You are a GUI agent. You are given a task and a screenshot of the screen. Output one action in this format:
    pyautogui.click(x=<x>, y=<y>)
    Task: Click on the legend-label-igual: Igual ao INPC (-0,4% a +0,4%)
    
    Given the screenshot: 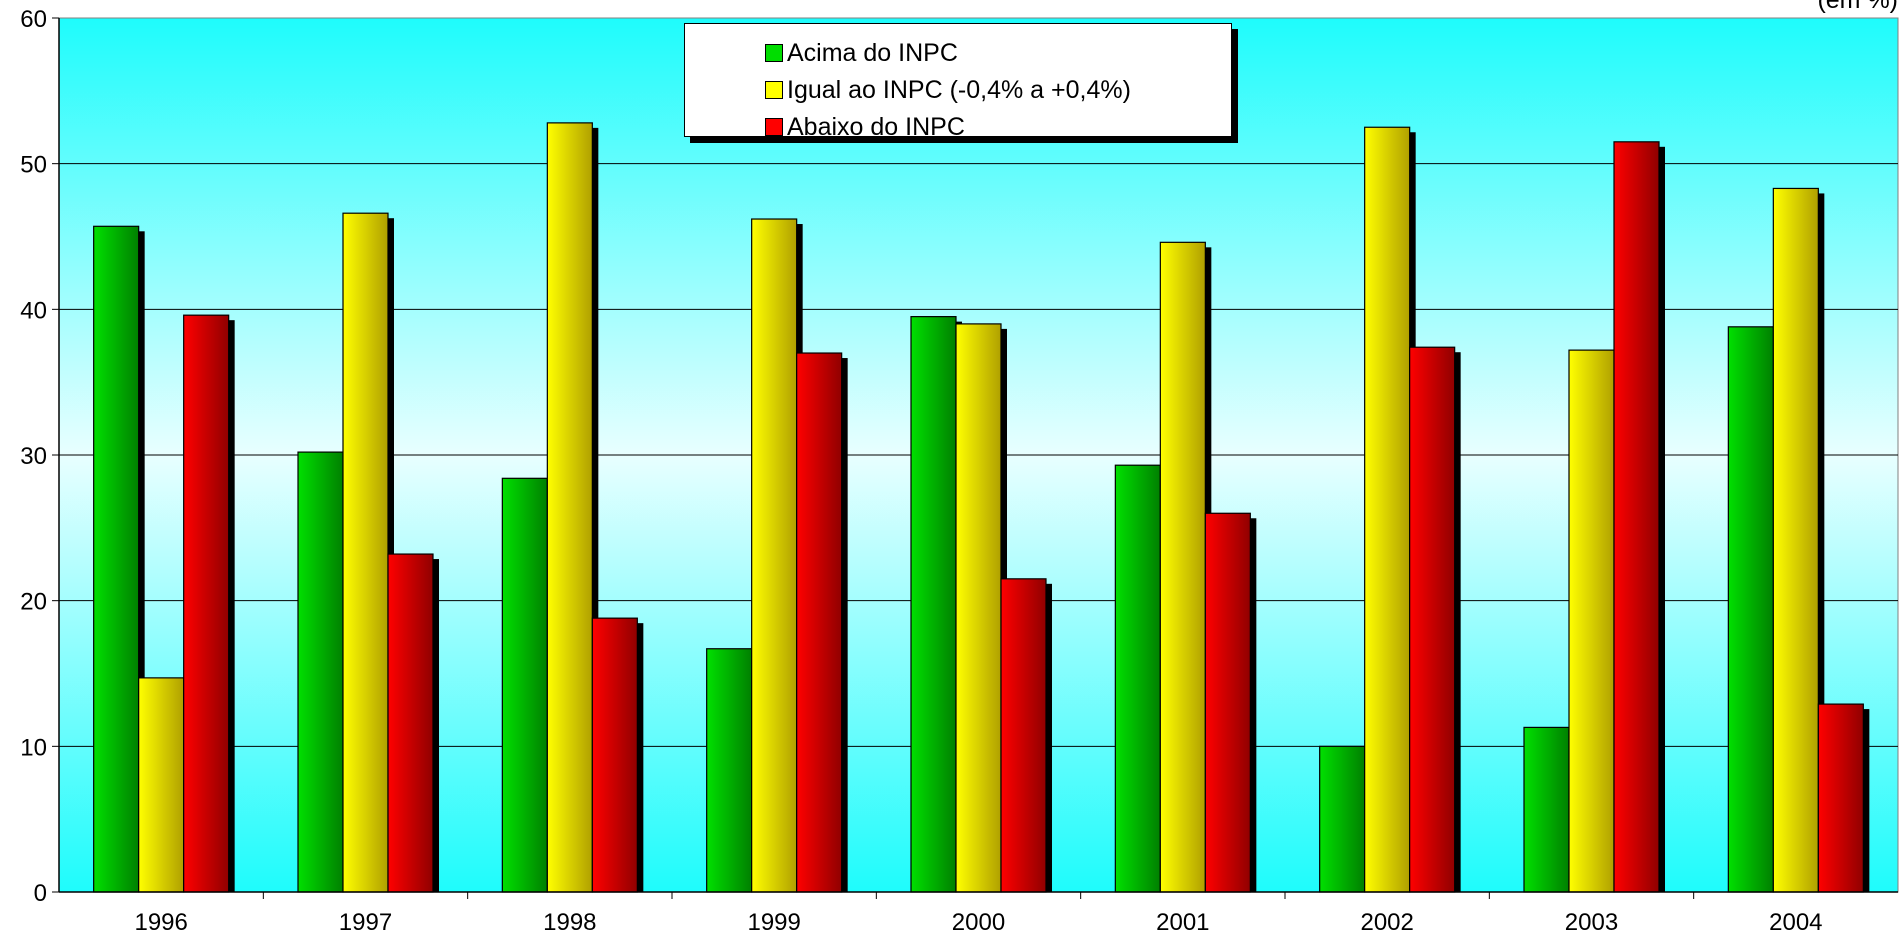 What is the action you would take?
    pyautogui.click(x=959, y=89)
    